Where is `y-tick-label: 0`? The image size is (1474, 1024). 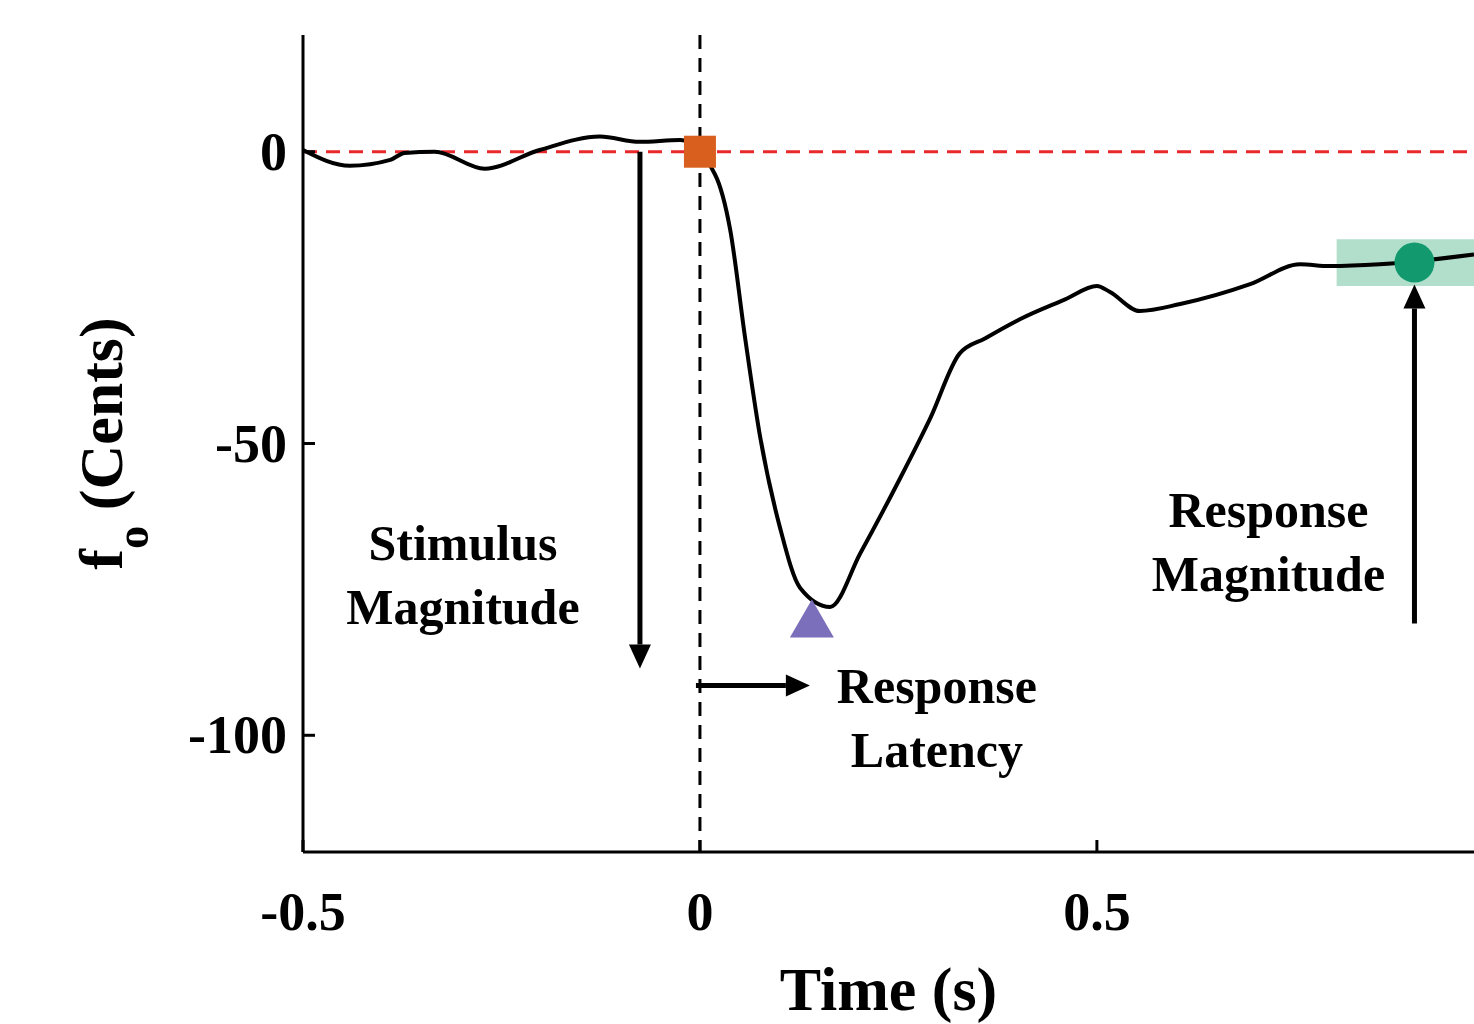
y-tick-label: 0 is located at coordinates (273, 151).